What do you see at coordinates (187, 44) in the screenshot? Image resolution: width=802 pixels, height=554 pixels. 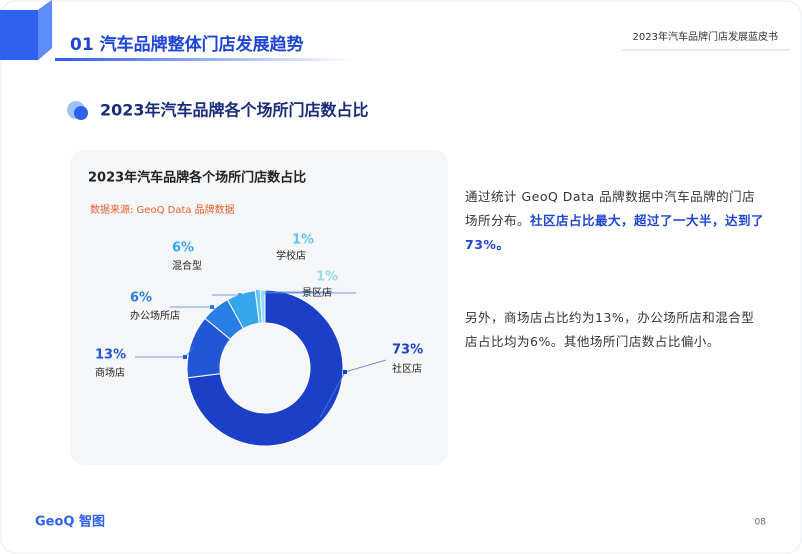 I see `page-title: 01 汽车品牌整体门店发展趋势` at bounding box center [187, 44].